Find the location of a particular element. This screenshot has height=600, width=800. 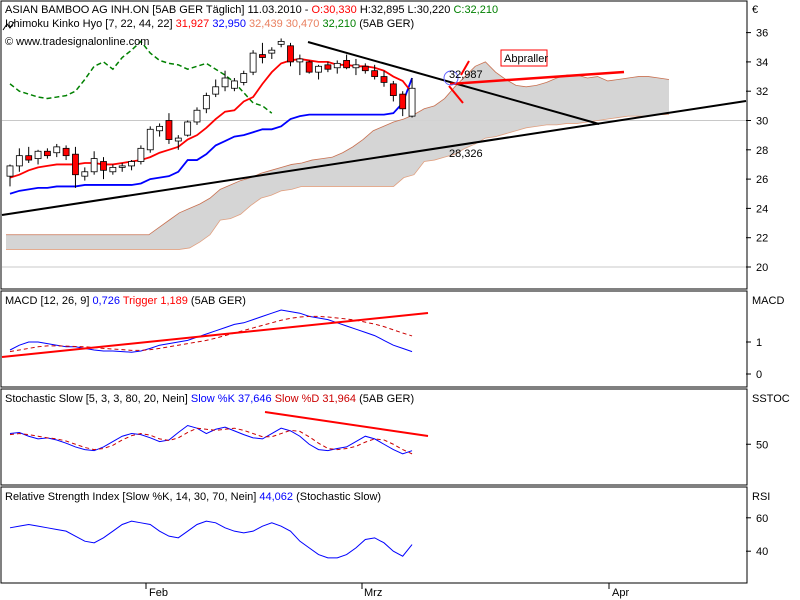

stoch-tick-label: 50 is located at coordinates (762, 445).